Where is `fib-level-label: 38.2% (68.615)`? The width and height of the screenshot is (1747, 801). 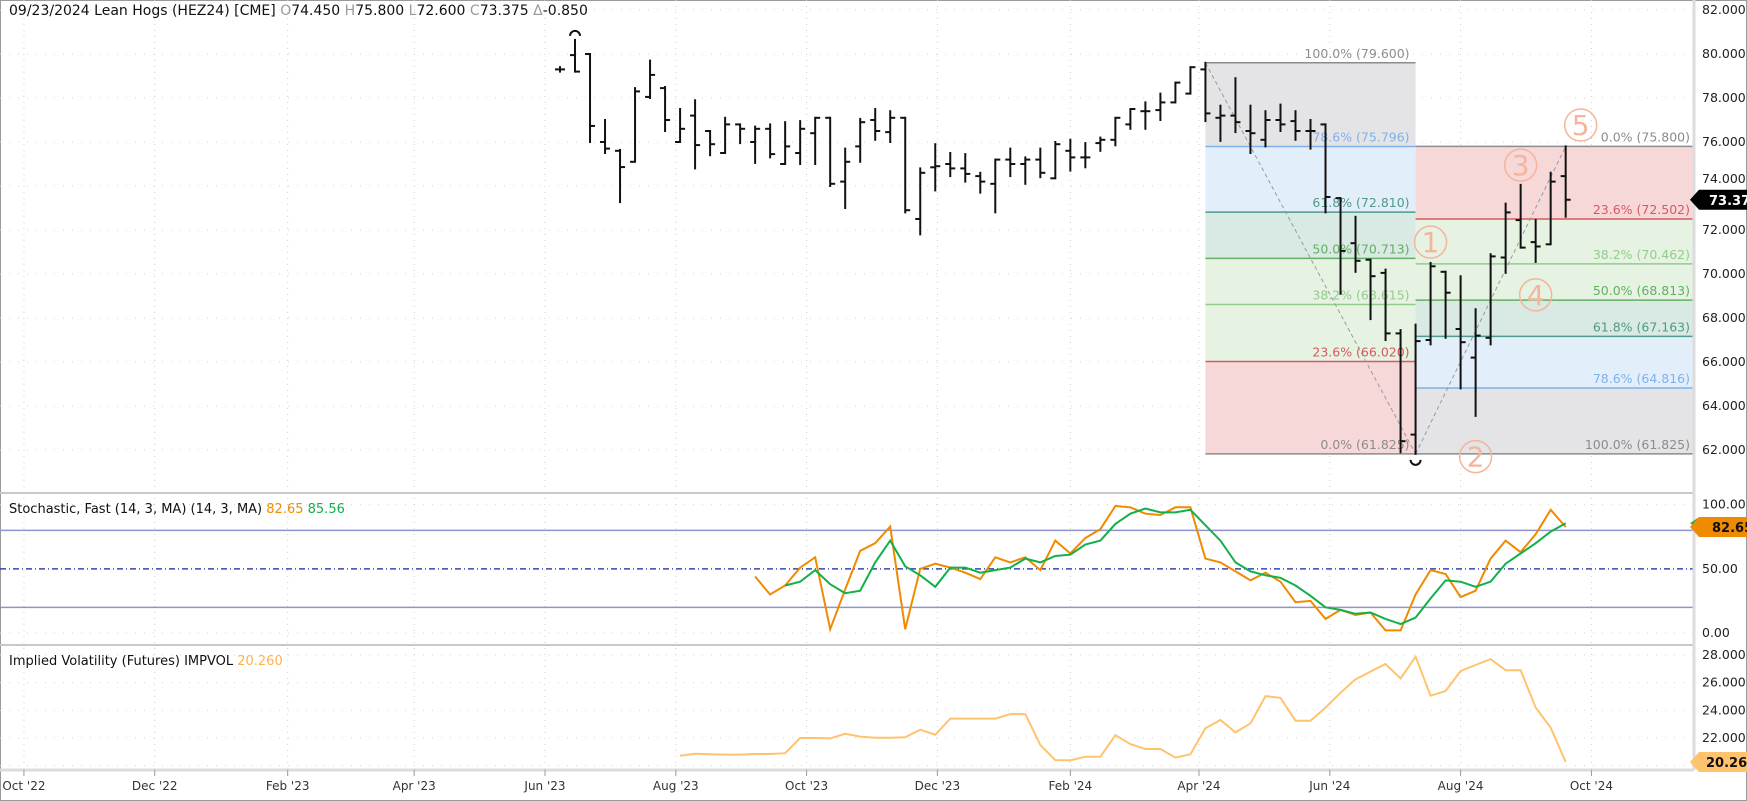
fib-level-label: 38.2% (68.615) is located at coordinates (1360, 294).